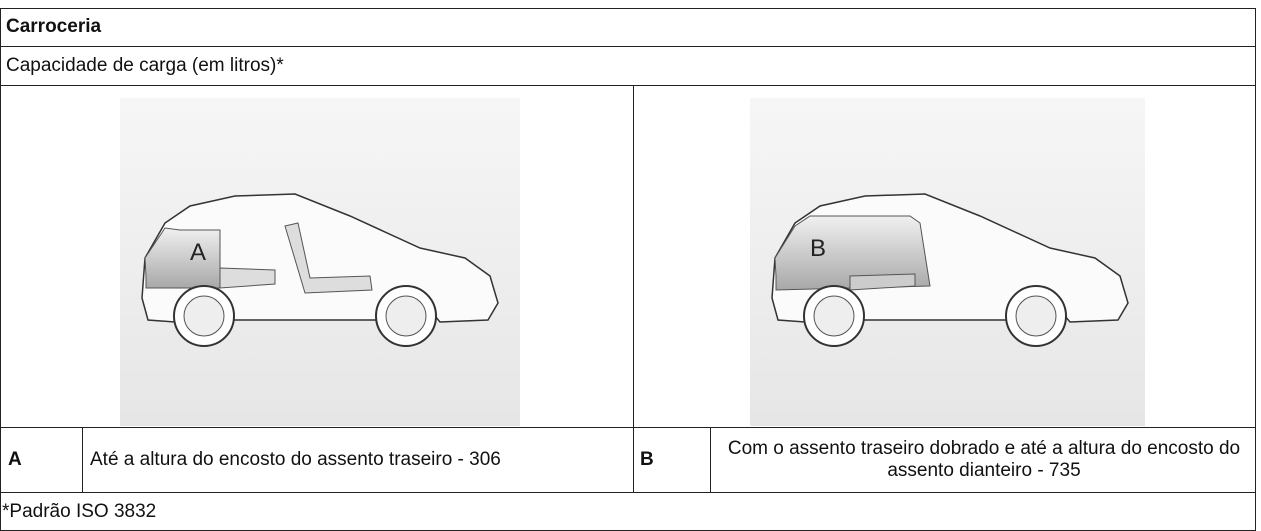  I want to click on table-subtitle: Capacidade de carga (em litros)*, so click(145, 65).